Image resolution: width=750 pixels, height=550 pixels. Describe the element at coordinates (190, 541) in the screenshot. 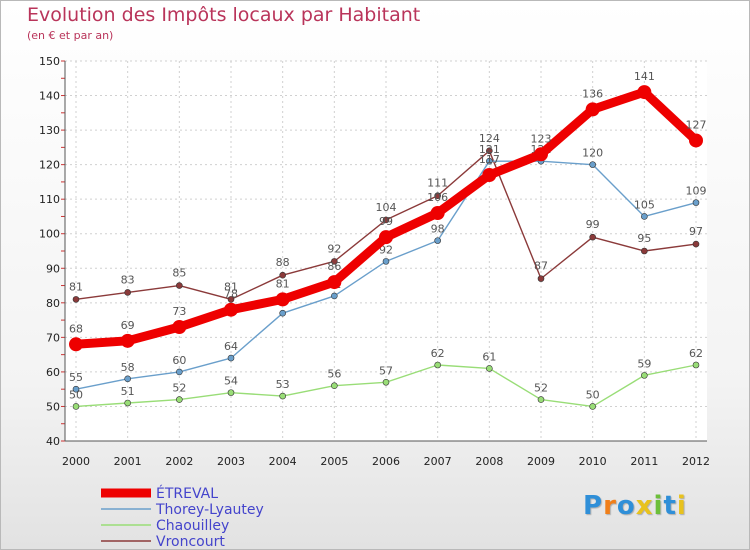

I see `legend-label: Vroncourt` at that location.